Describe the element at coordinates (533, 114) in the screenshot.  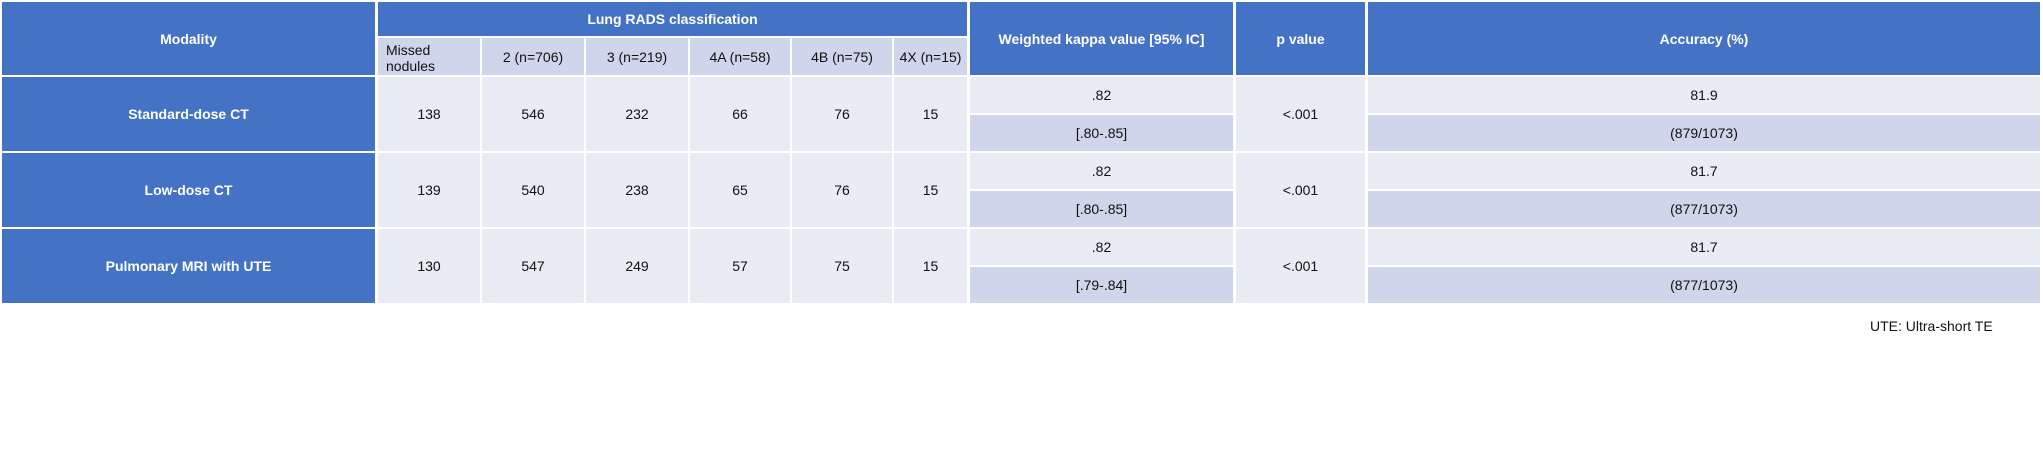
I see `count-cell: 546` at that location.